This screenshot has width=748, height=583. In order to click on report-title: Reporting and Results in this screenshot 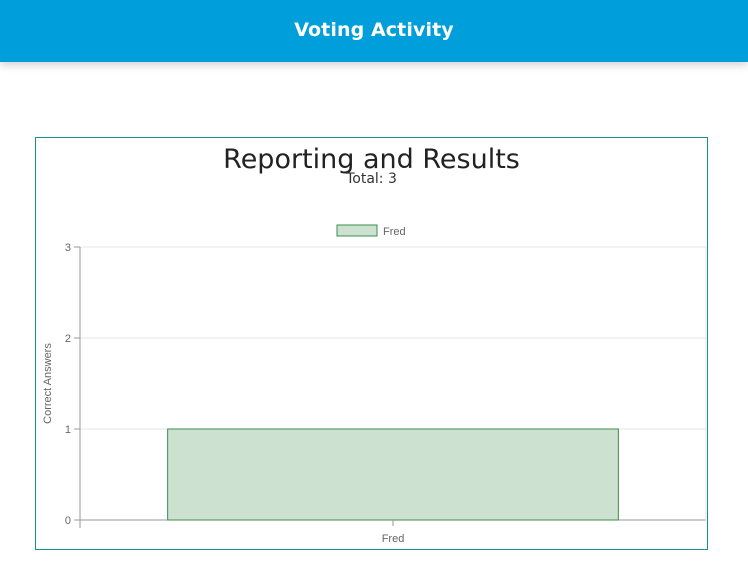, I will do `click(371, 159)`.